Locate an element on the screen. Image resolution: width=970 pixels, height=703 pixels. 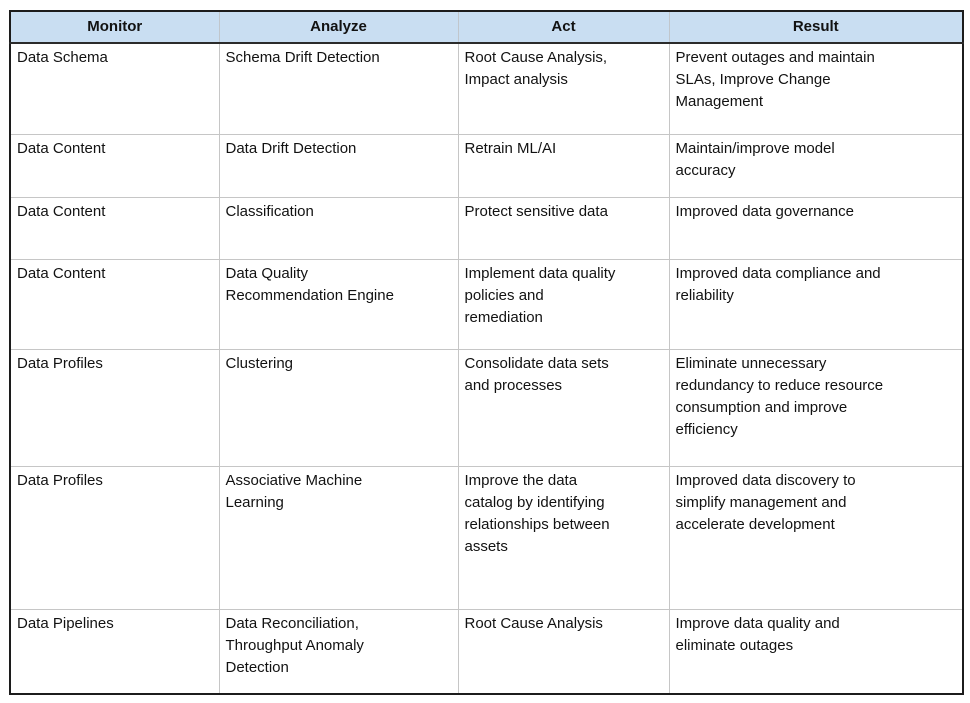
cell-analyze: Classification is located at coordinates (338, 228).